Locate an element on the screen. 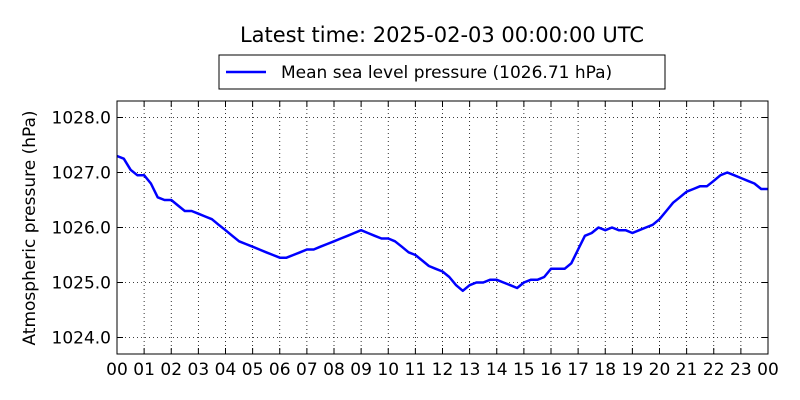 This screenshot has height=400, width=800. x-tick-label: 02 is located at coordinates (171, 370).